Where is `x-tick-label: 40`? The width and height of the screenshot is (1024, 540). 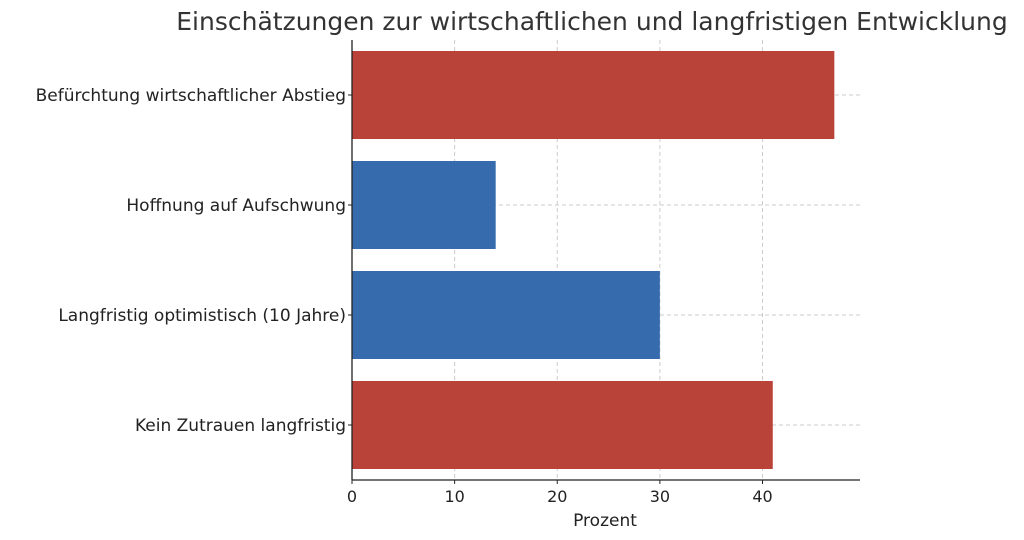 x-tick-label: 40 is located at coordinates (762, 496).